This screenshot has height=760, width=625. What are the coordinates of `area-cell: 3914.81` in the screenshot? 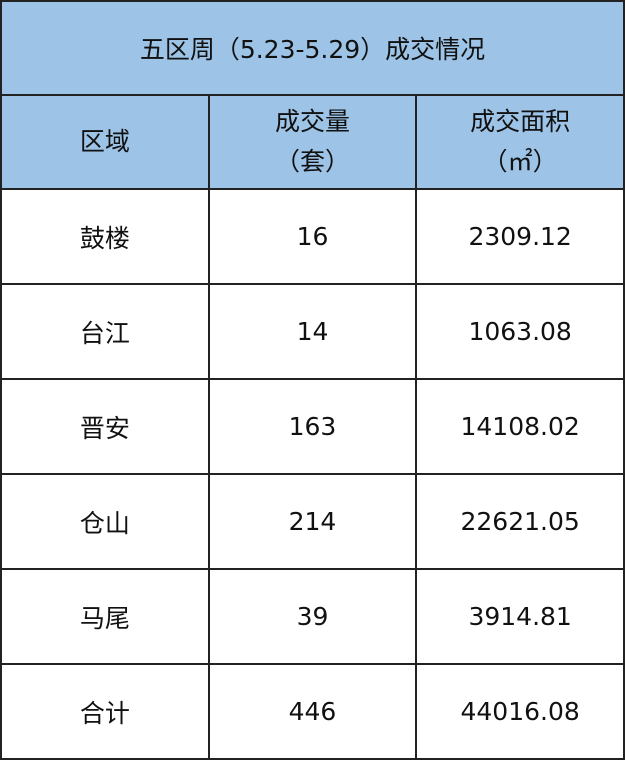 It's located at (520, 616).